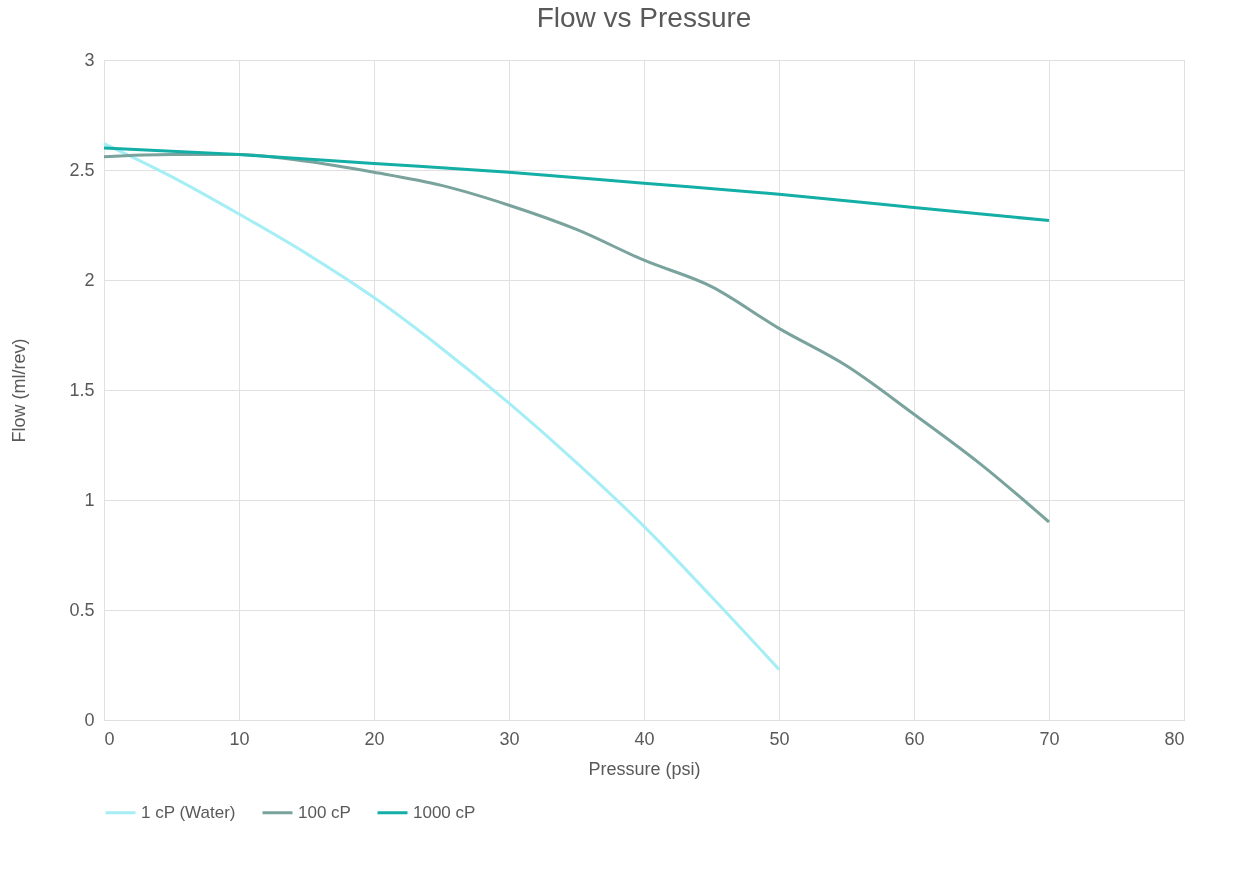  I want to click on legend-label: 100 cP, so click(324, 812).